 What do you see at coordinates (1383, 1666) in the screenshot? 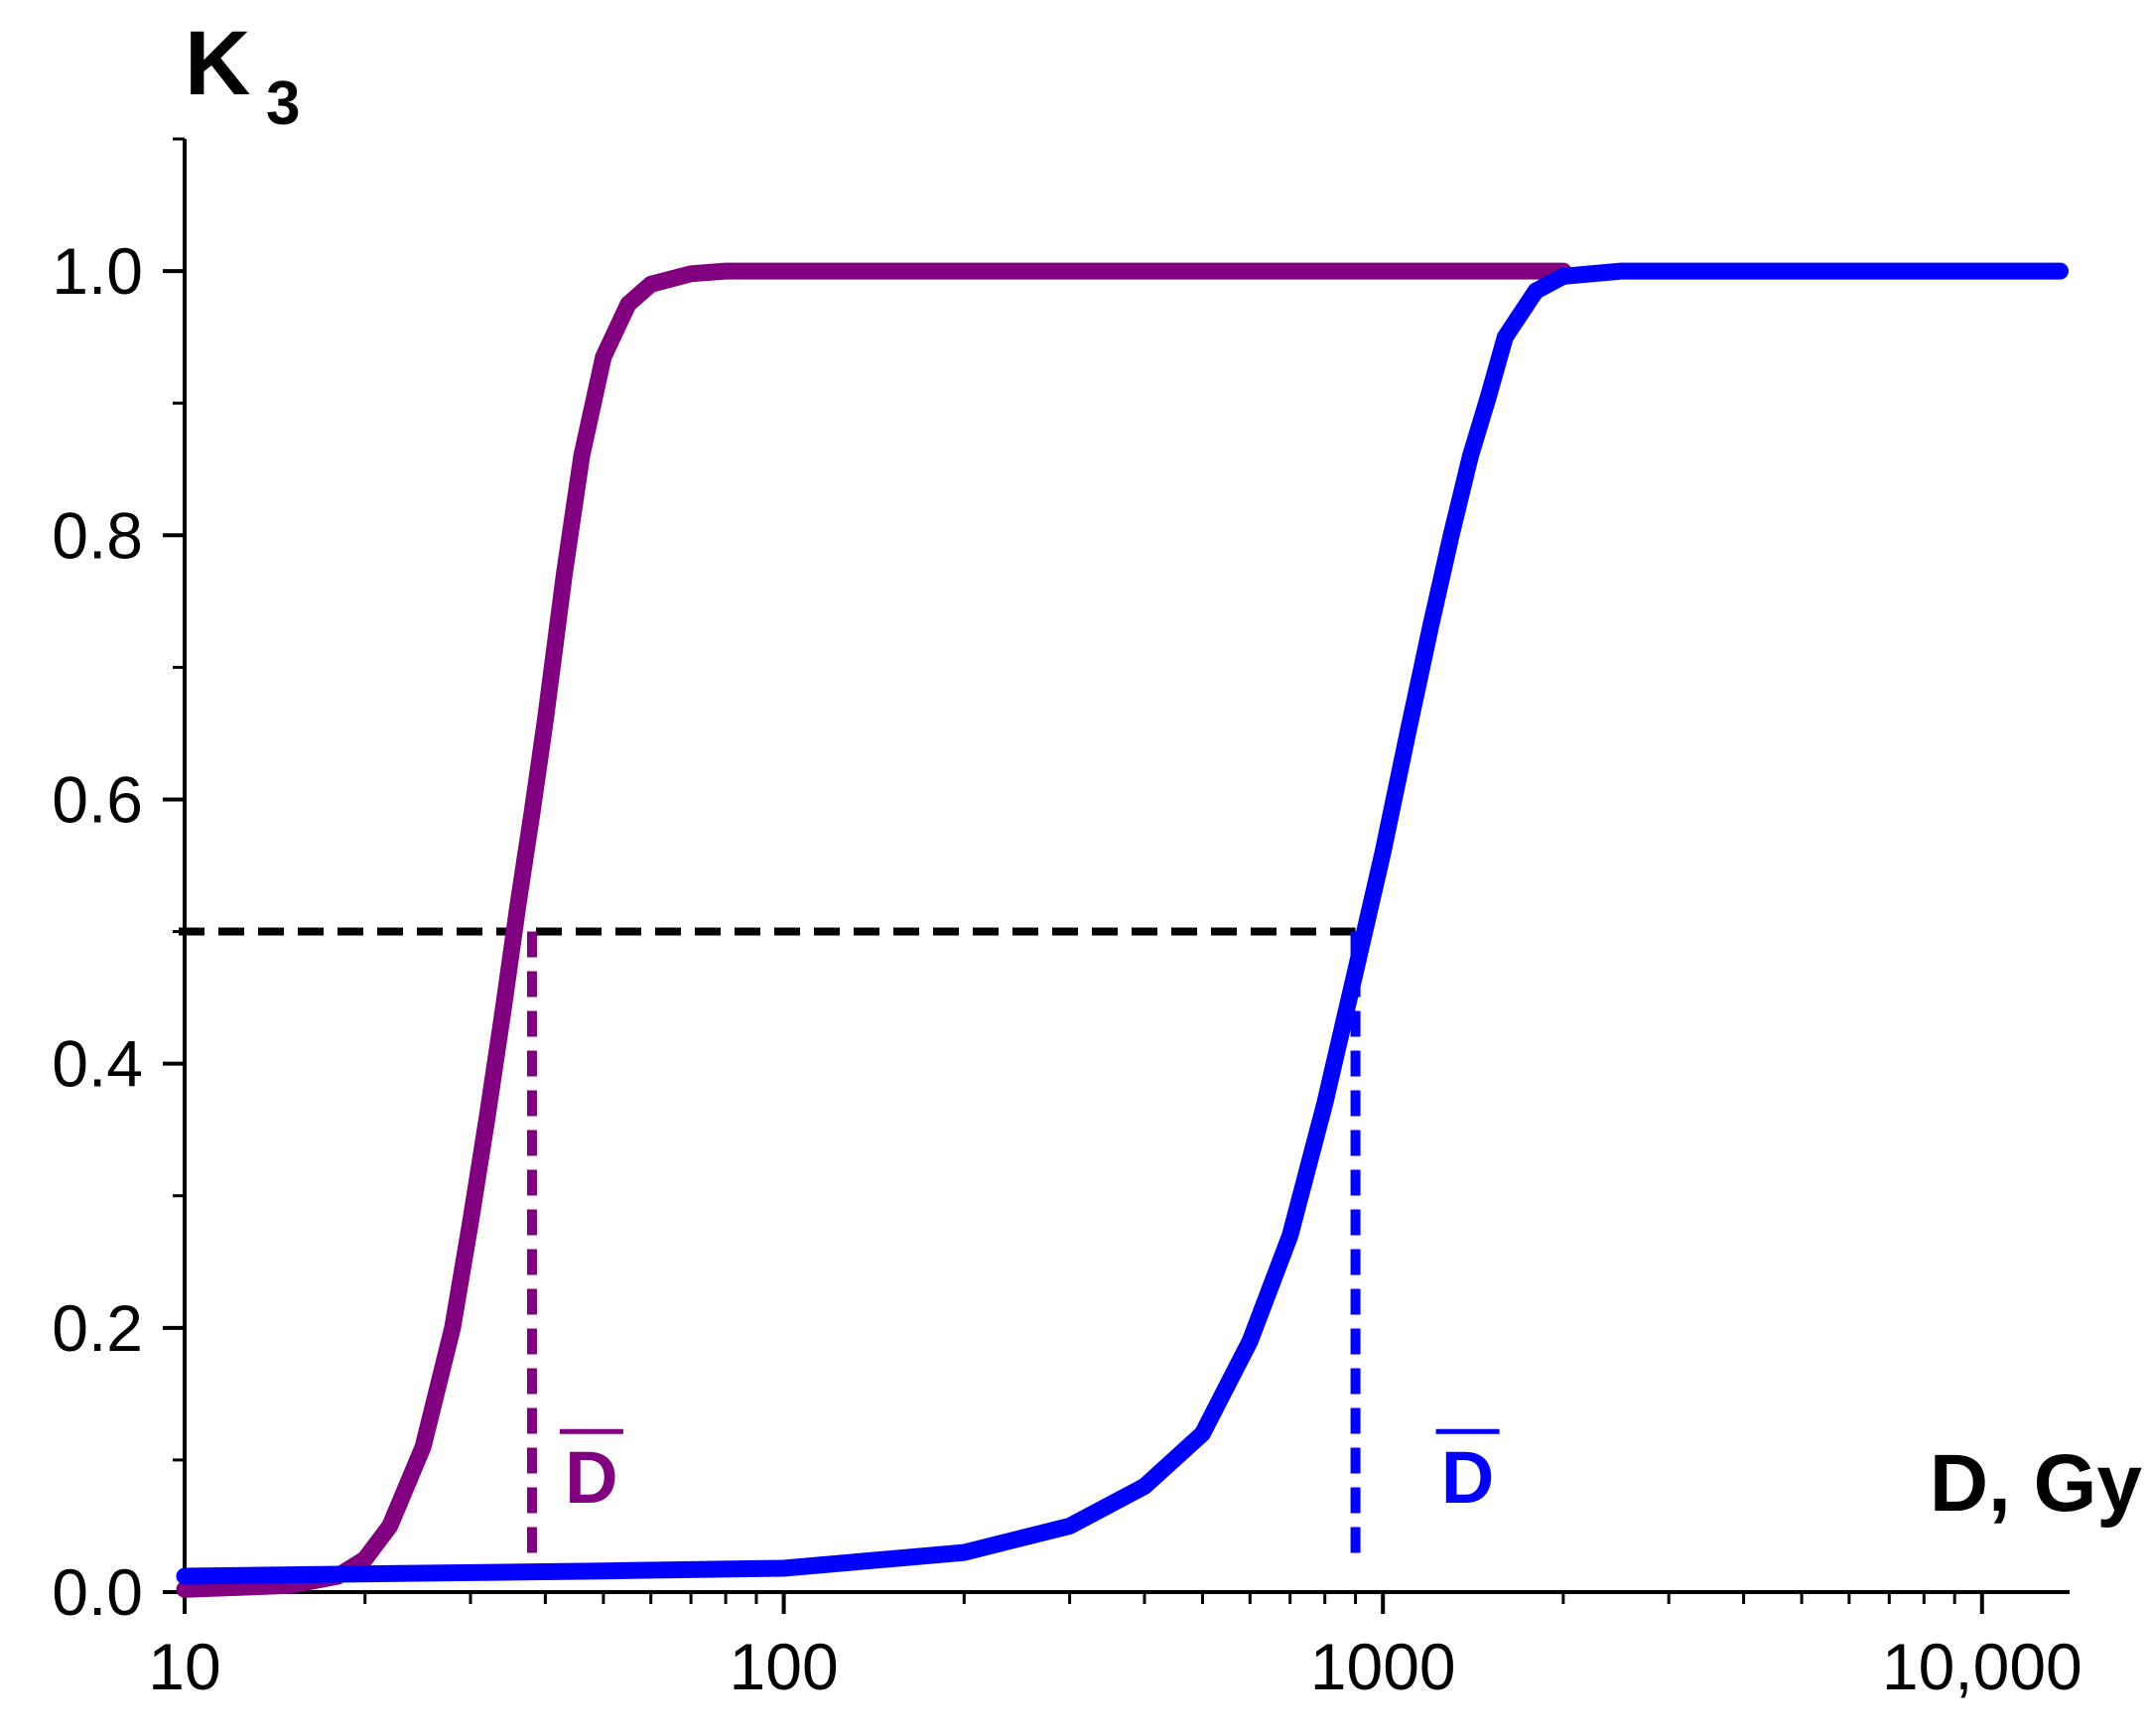
I see `x-tick-label: 1000` at bounding box center [1383, 1666].